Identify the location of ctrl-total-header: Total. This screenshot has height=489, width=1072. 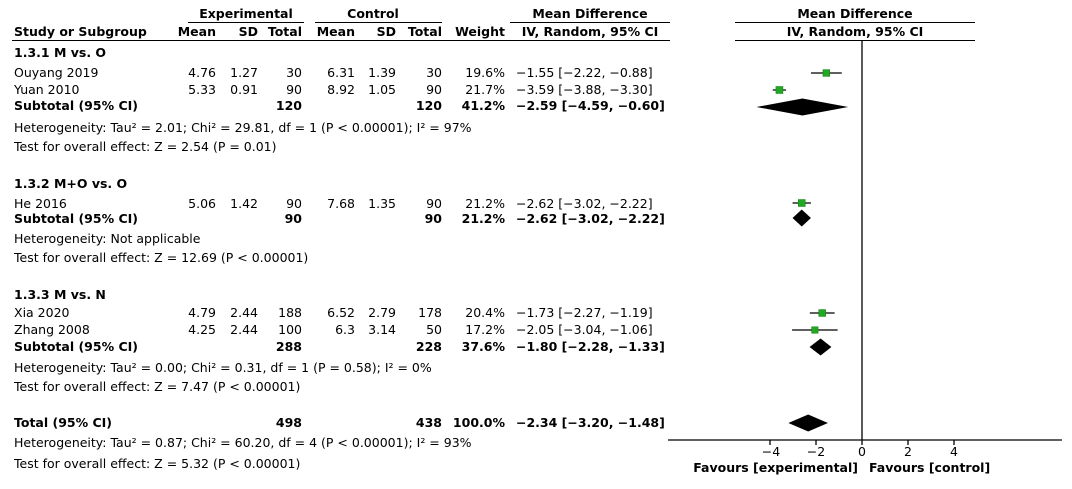
(424, 31).